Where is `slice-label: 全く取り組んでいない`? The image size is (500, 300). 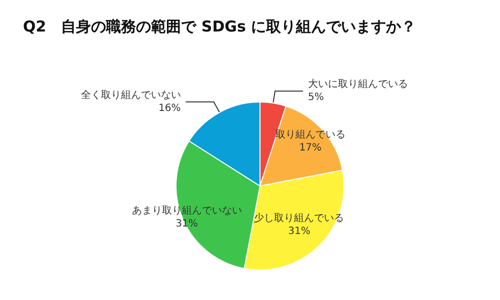
slice-label: 全く取り組んでいない is located at coordinates (130, 94).